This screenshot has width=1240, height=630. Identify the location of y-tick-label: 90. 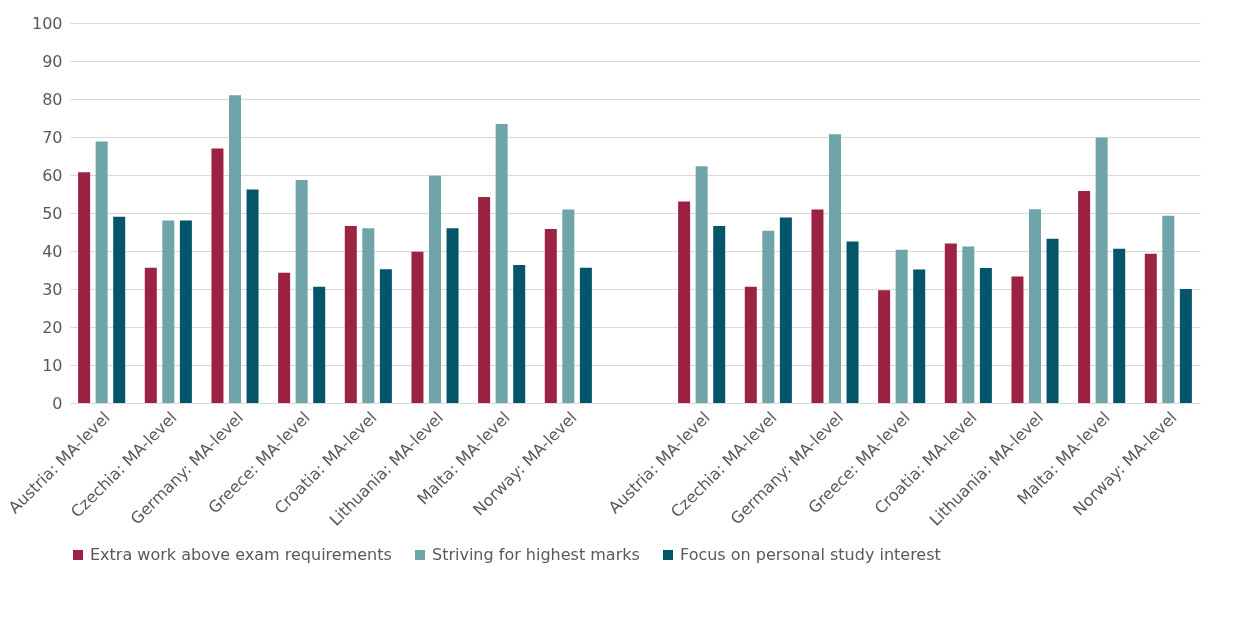
(52, 61).